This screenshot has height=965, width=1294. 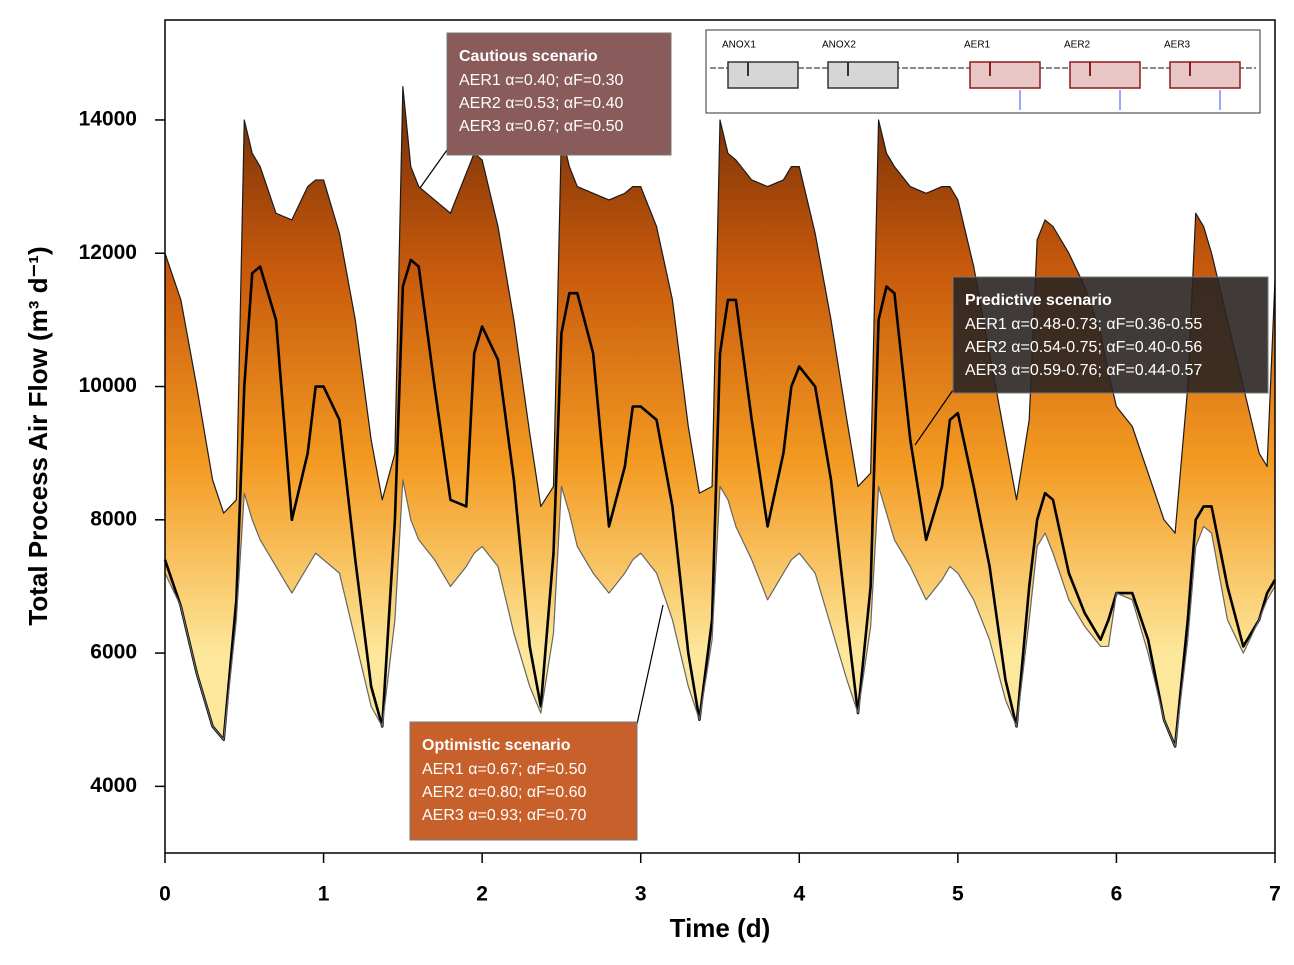 I want to click on inset-label: ANOX2, so click(x=839, y=45).